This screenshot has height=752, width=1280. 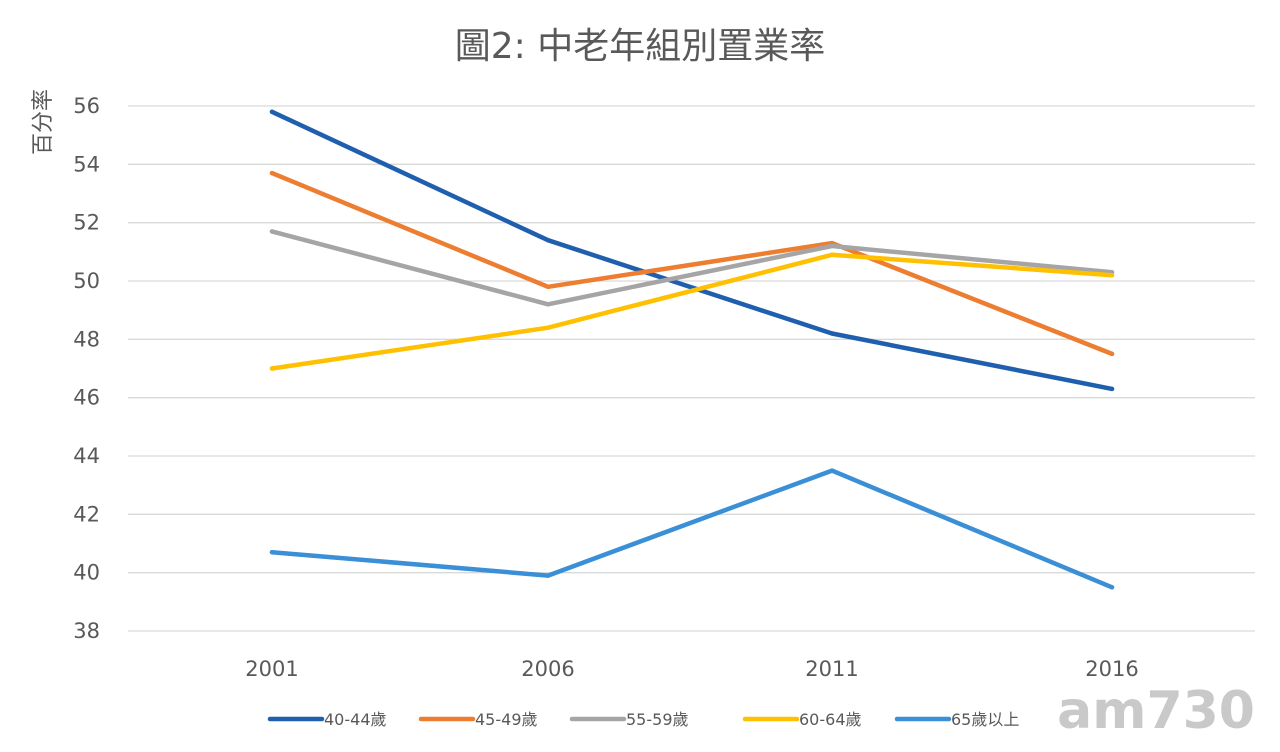 What do you see at coordinates (86, 281) in the screenshot?
I see `y-tick-label: 50` at bounding box center [86, 281].